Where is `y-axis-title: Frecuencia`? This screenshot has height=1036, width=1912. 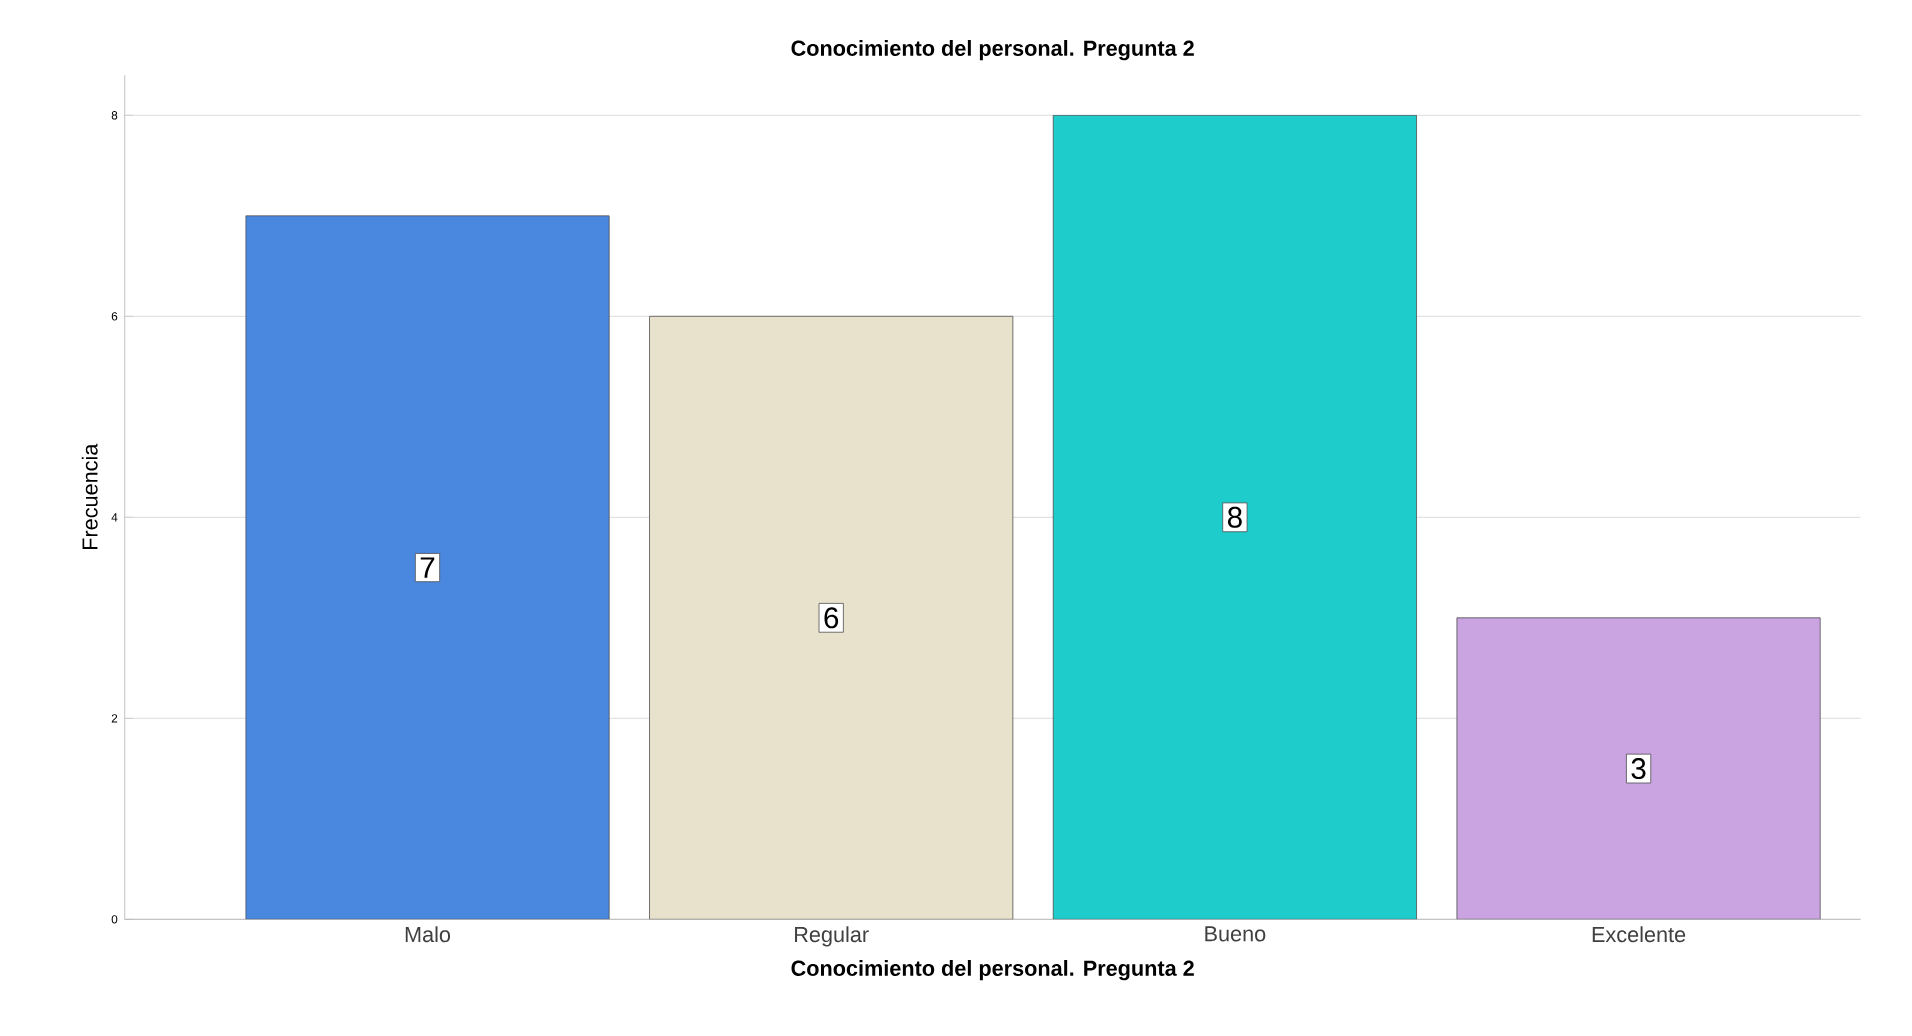 y-axis-title: Frecuencia is located at coordinates (89, 496).